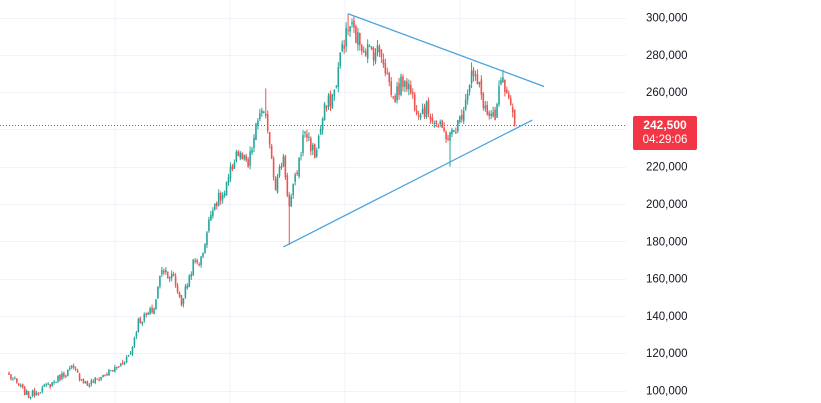  I want to click on price-tick-label: 300,000, so click(667, 19).